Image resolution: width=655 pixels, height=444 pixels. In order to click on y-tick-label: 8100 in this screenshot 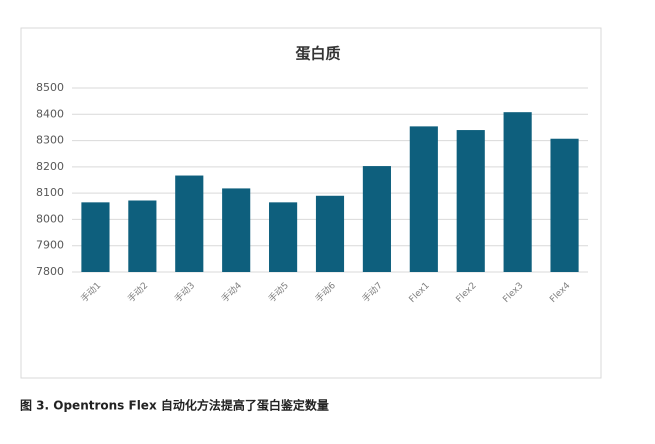, I will do `click(50, 192)`.